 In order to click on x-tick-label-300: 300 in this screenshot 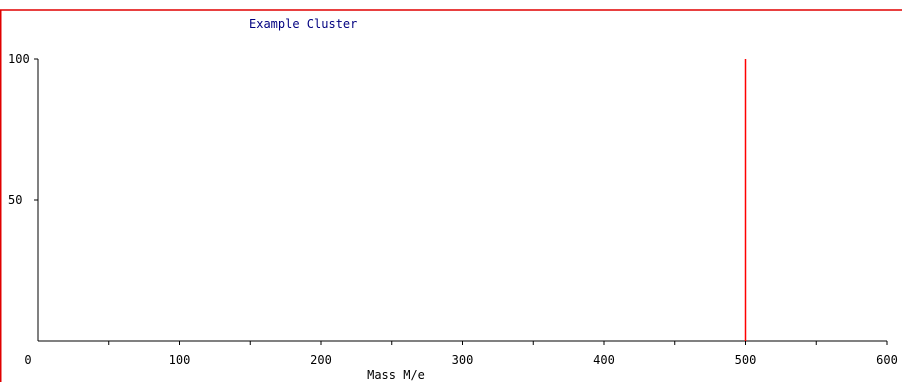, I will do `click(463, 360)`.